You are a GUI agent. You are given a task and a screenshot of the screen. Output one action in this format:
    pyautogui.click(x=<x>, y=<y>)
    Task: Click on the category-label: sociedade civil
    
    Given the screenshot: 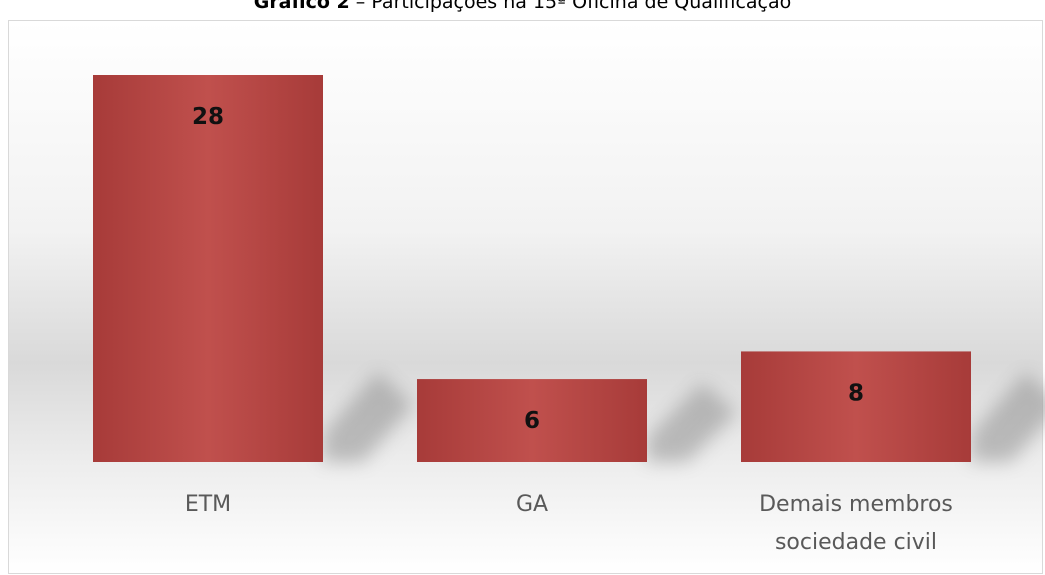 What is the action you would take?
    pyautogui.click(x=856, y=542)
    